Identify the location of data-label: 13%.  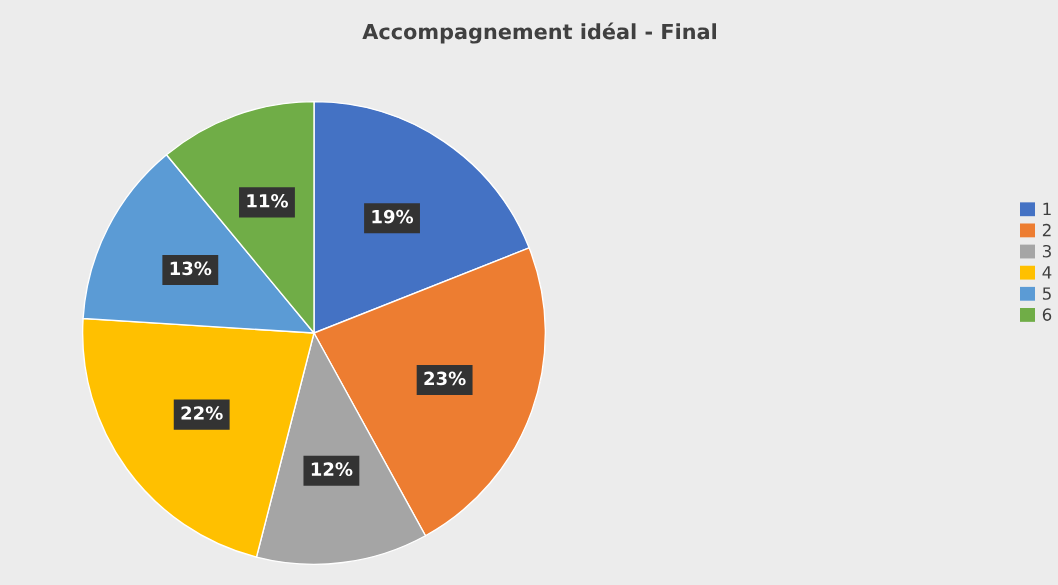
(191, 268).